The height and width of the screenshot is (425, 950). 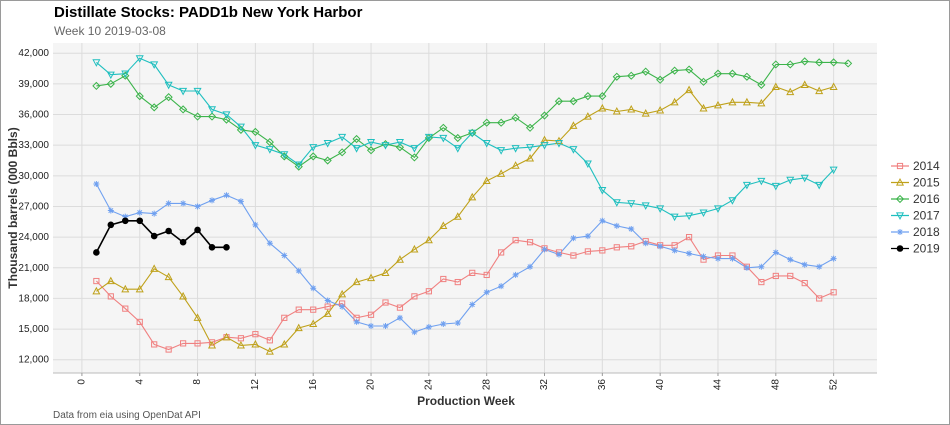 I want to click on legend-label-2017: 2017, so click(x=926, y=216).